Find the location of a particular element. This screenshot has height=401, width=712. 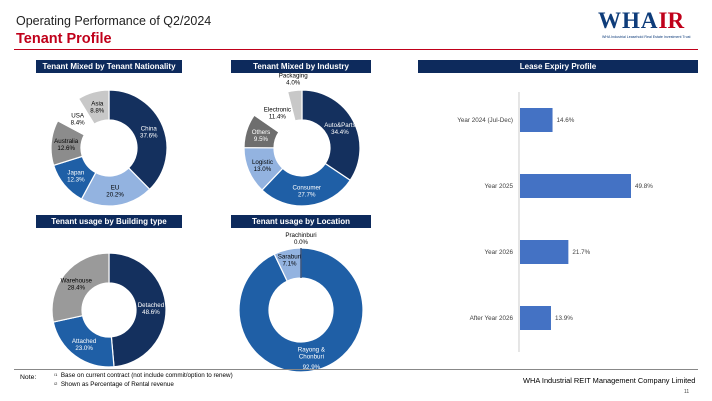

slice-label-detached: Detached is located at coordinates (151, 305).